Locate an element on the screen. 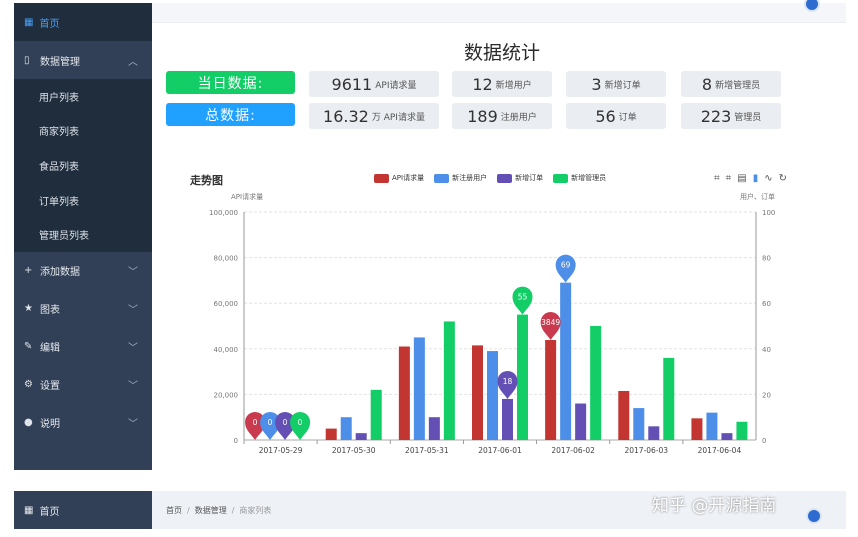 This screenshot has width=858, height=537. sidebar-item-label: 首页 is located at coordinates (49, 24).